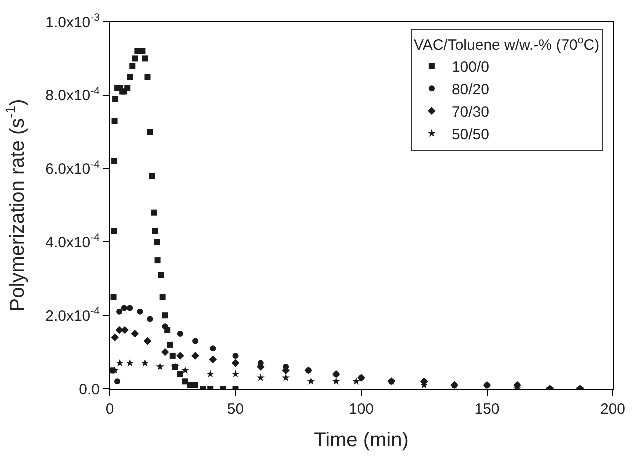  I want to click on x-tick-label: 150, so click(487, 409).